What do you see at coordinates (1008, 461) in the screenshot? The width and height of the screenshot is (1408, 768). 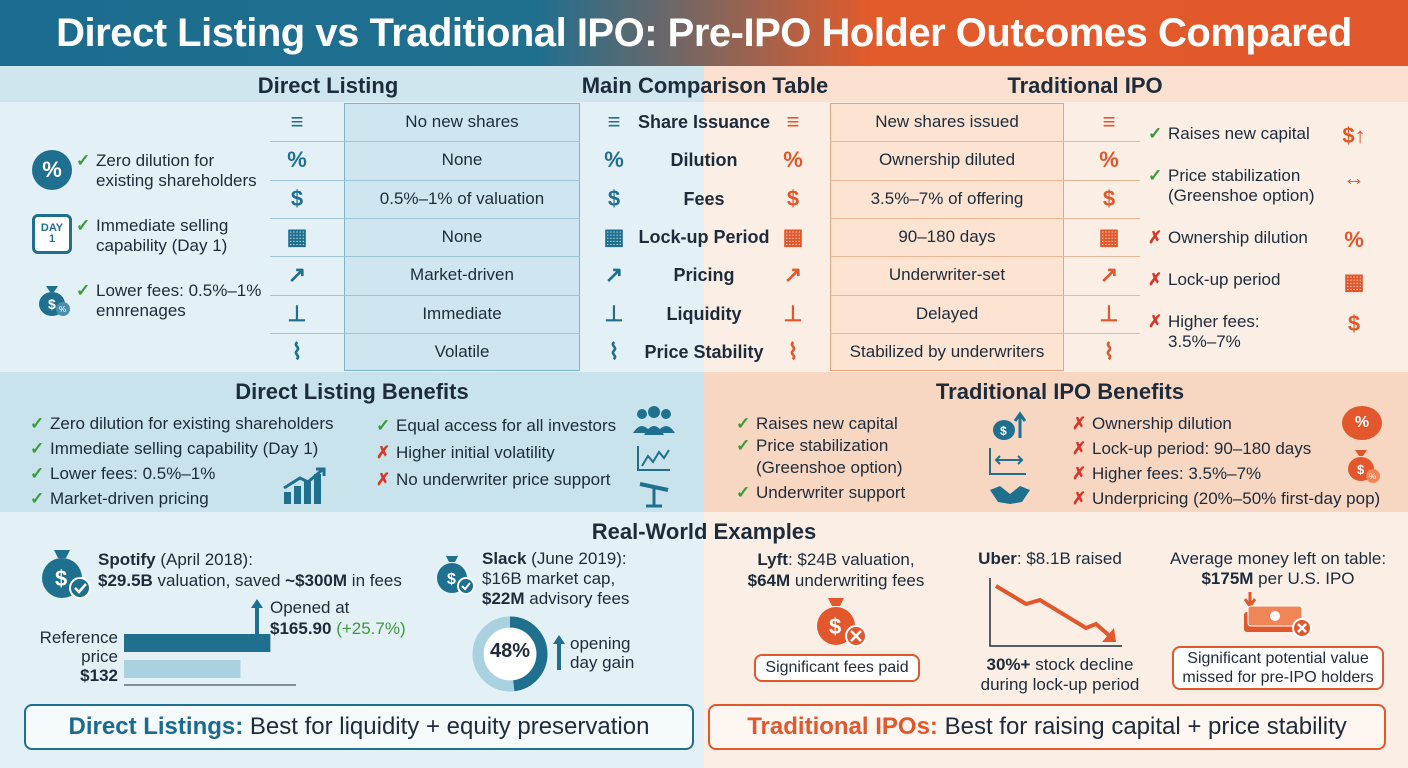 I see `price-range-icon` at bounding box center [1008, 461].